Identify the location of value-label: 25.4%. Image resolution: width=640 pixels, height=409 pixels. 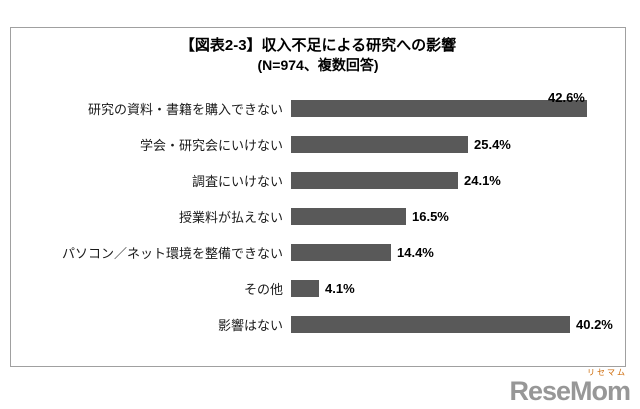
(492, 144).